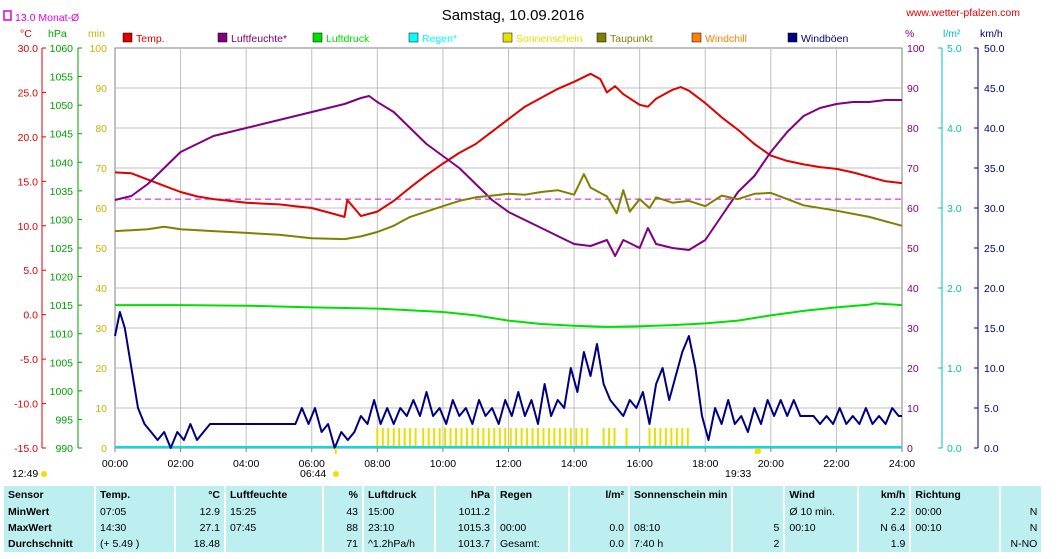  What do you see at coordinates (726, 39) in the screenshot?
I see `legend-label: Windchill` at bounding box center [726, 39].